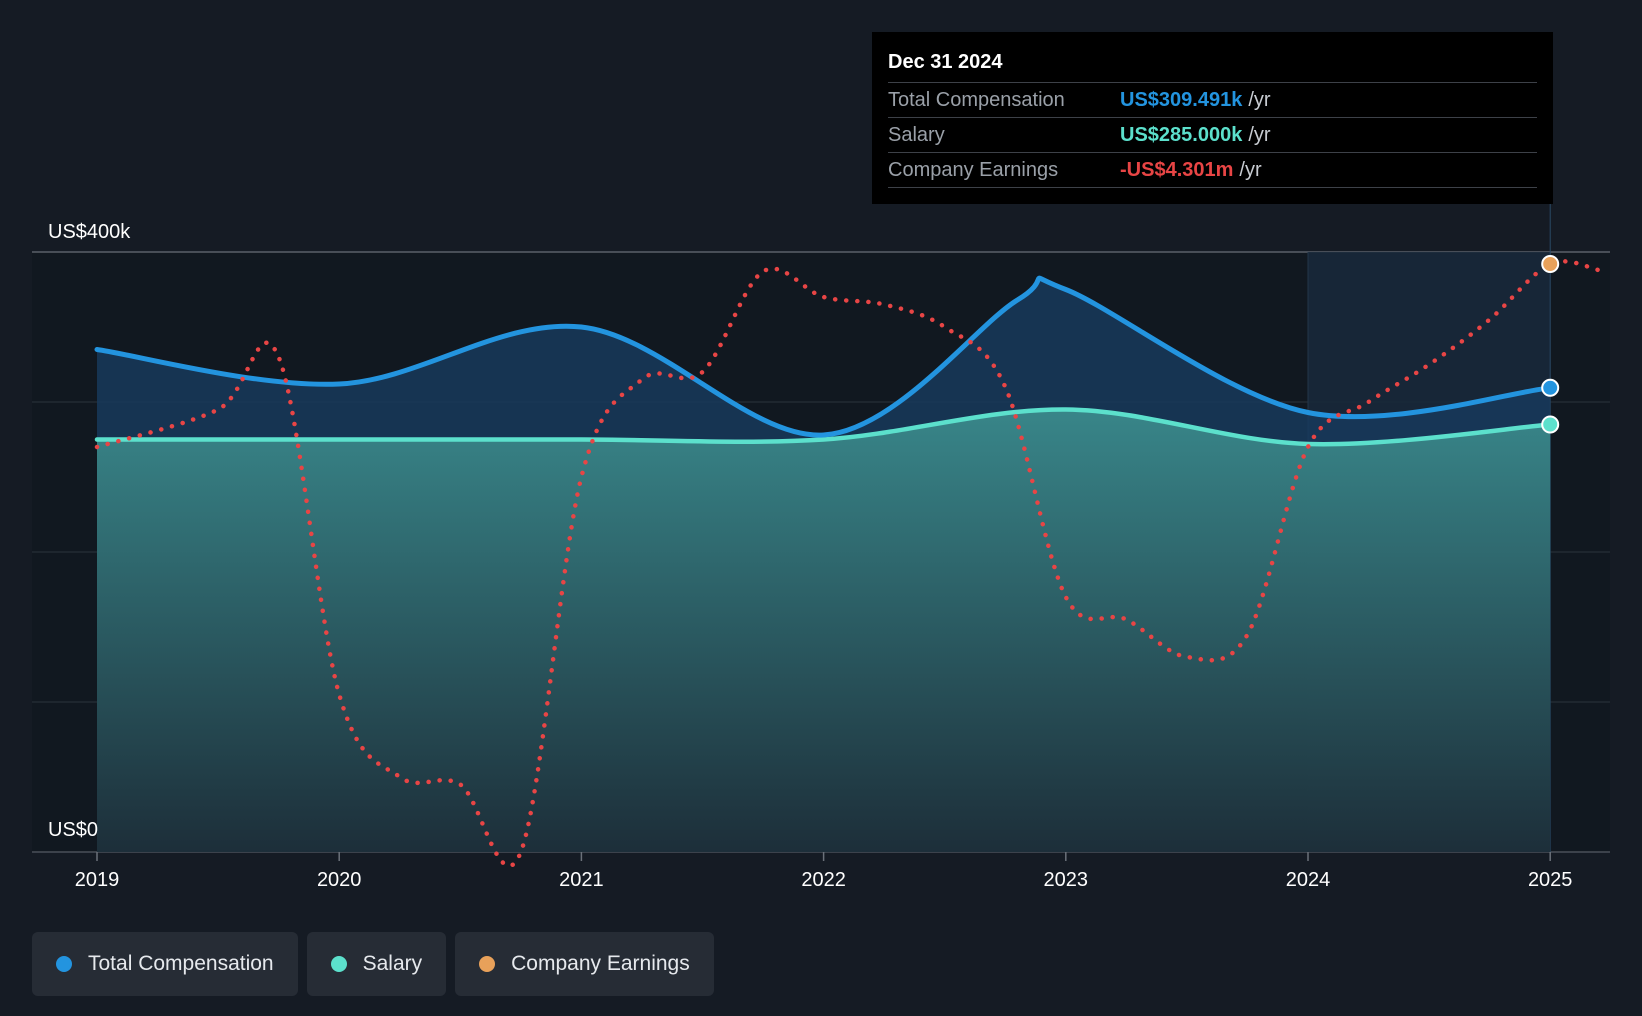 The height and width of the screenshot is (1016, 1642). Describe the element at coordinates (181, 963) in the screenshot. I see `legend-label: Total Compensation` at that location.